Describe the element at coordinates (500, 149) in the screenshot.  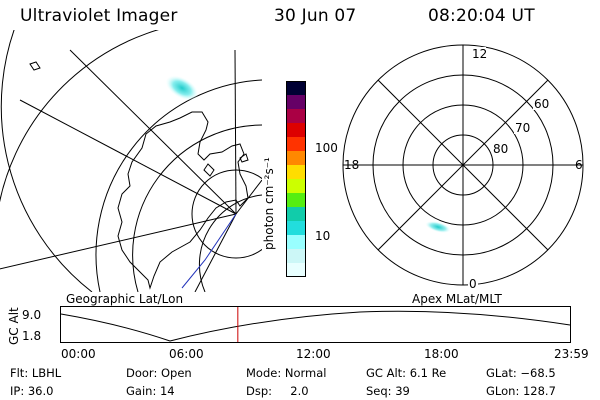
I see `mlat-label-80: 80` at that location.